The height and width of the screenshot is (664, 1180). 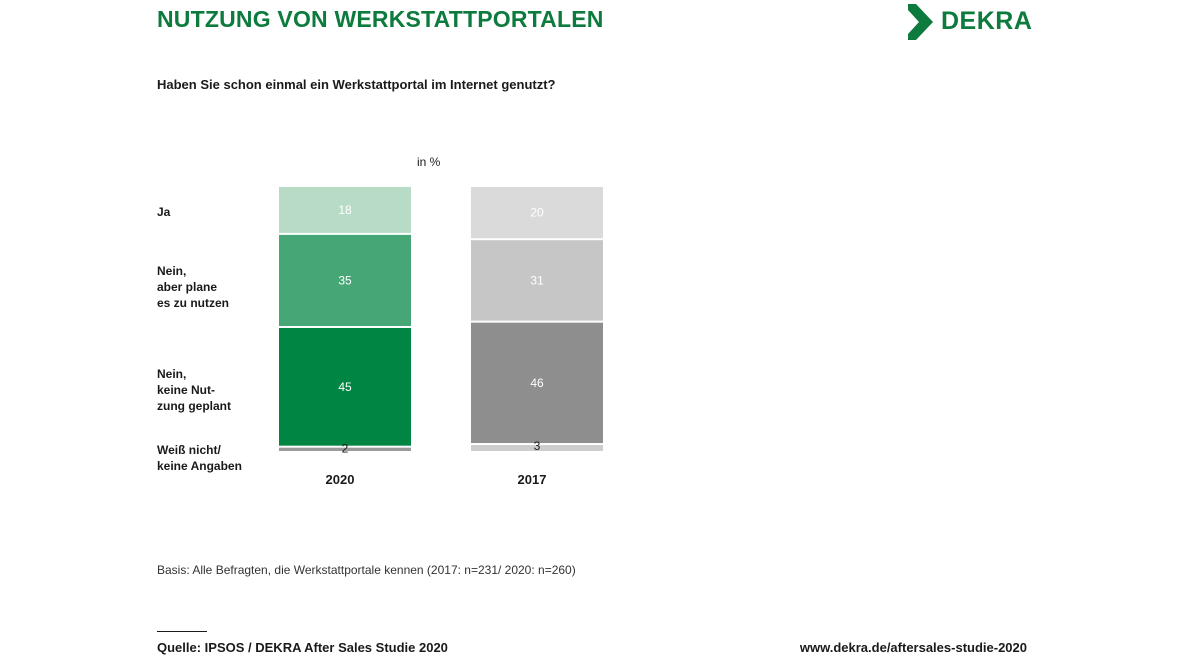 I want to click on bar-value-label-2020-3: 45, so click(x=345, y=387).